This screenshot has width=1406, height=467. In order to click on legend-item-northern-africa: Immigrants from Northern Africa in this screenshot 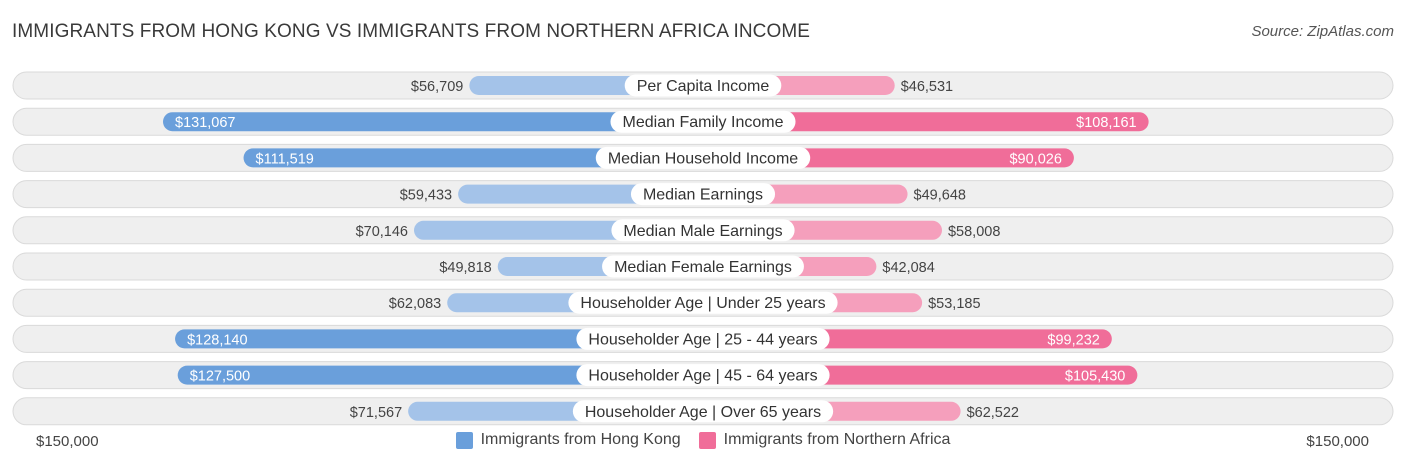, I will do `click(824, 440)`.